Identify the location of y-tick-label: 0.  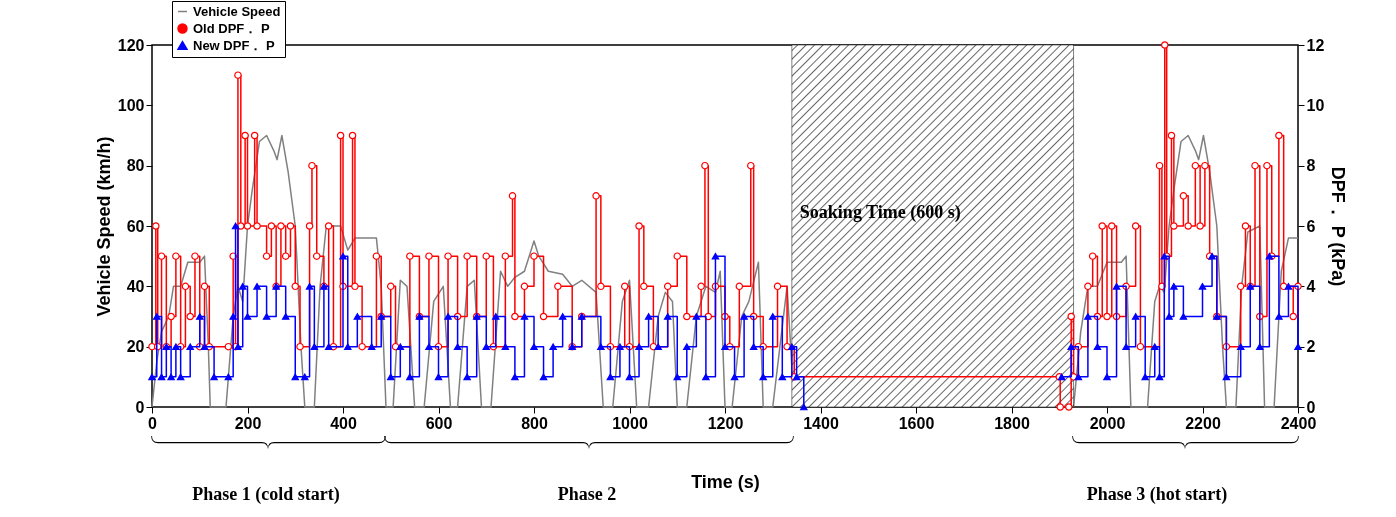
(140, 407).